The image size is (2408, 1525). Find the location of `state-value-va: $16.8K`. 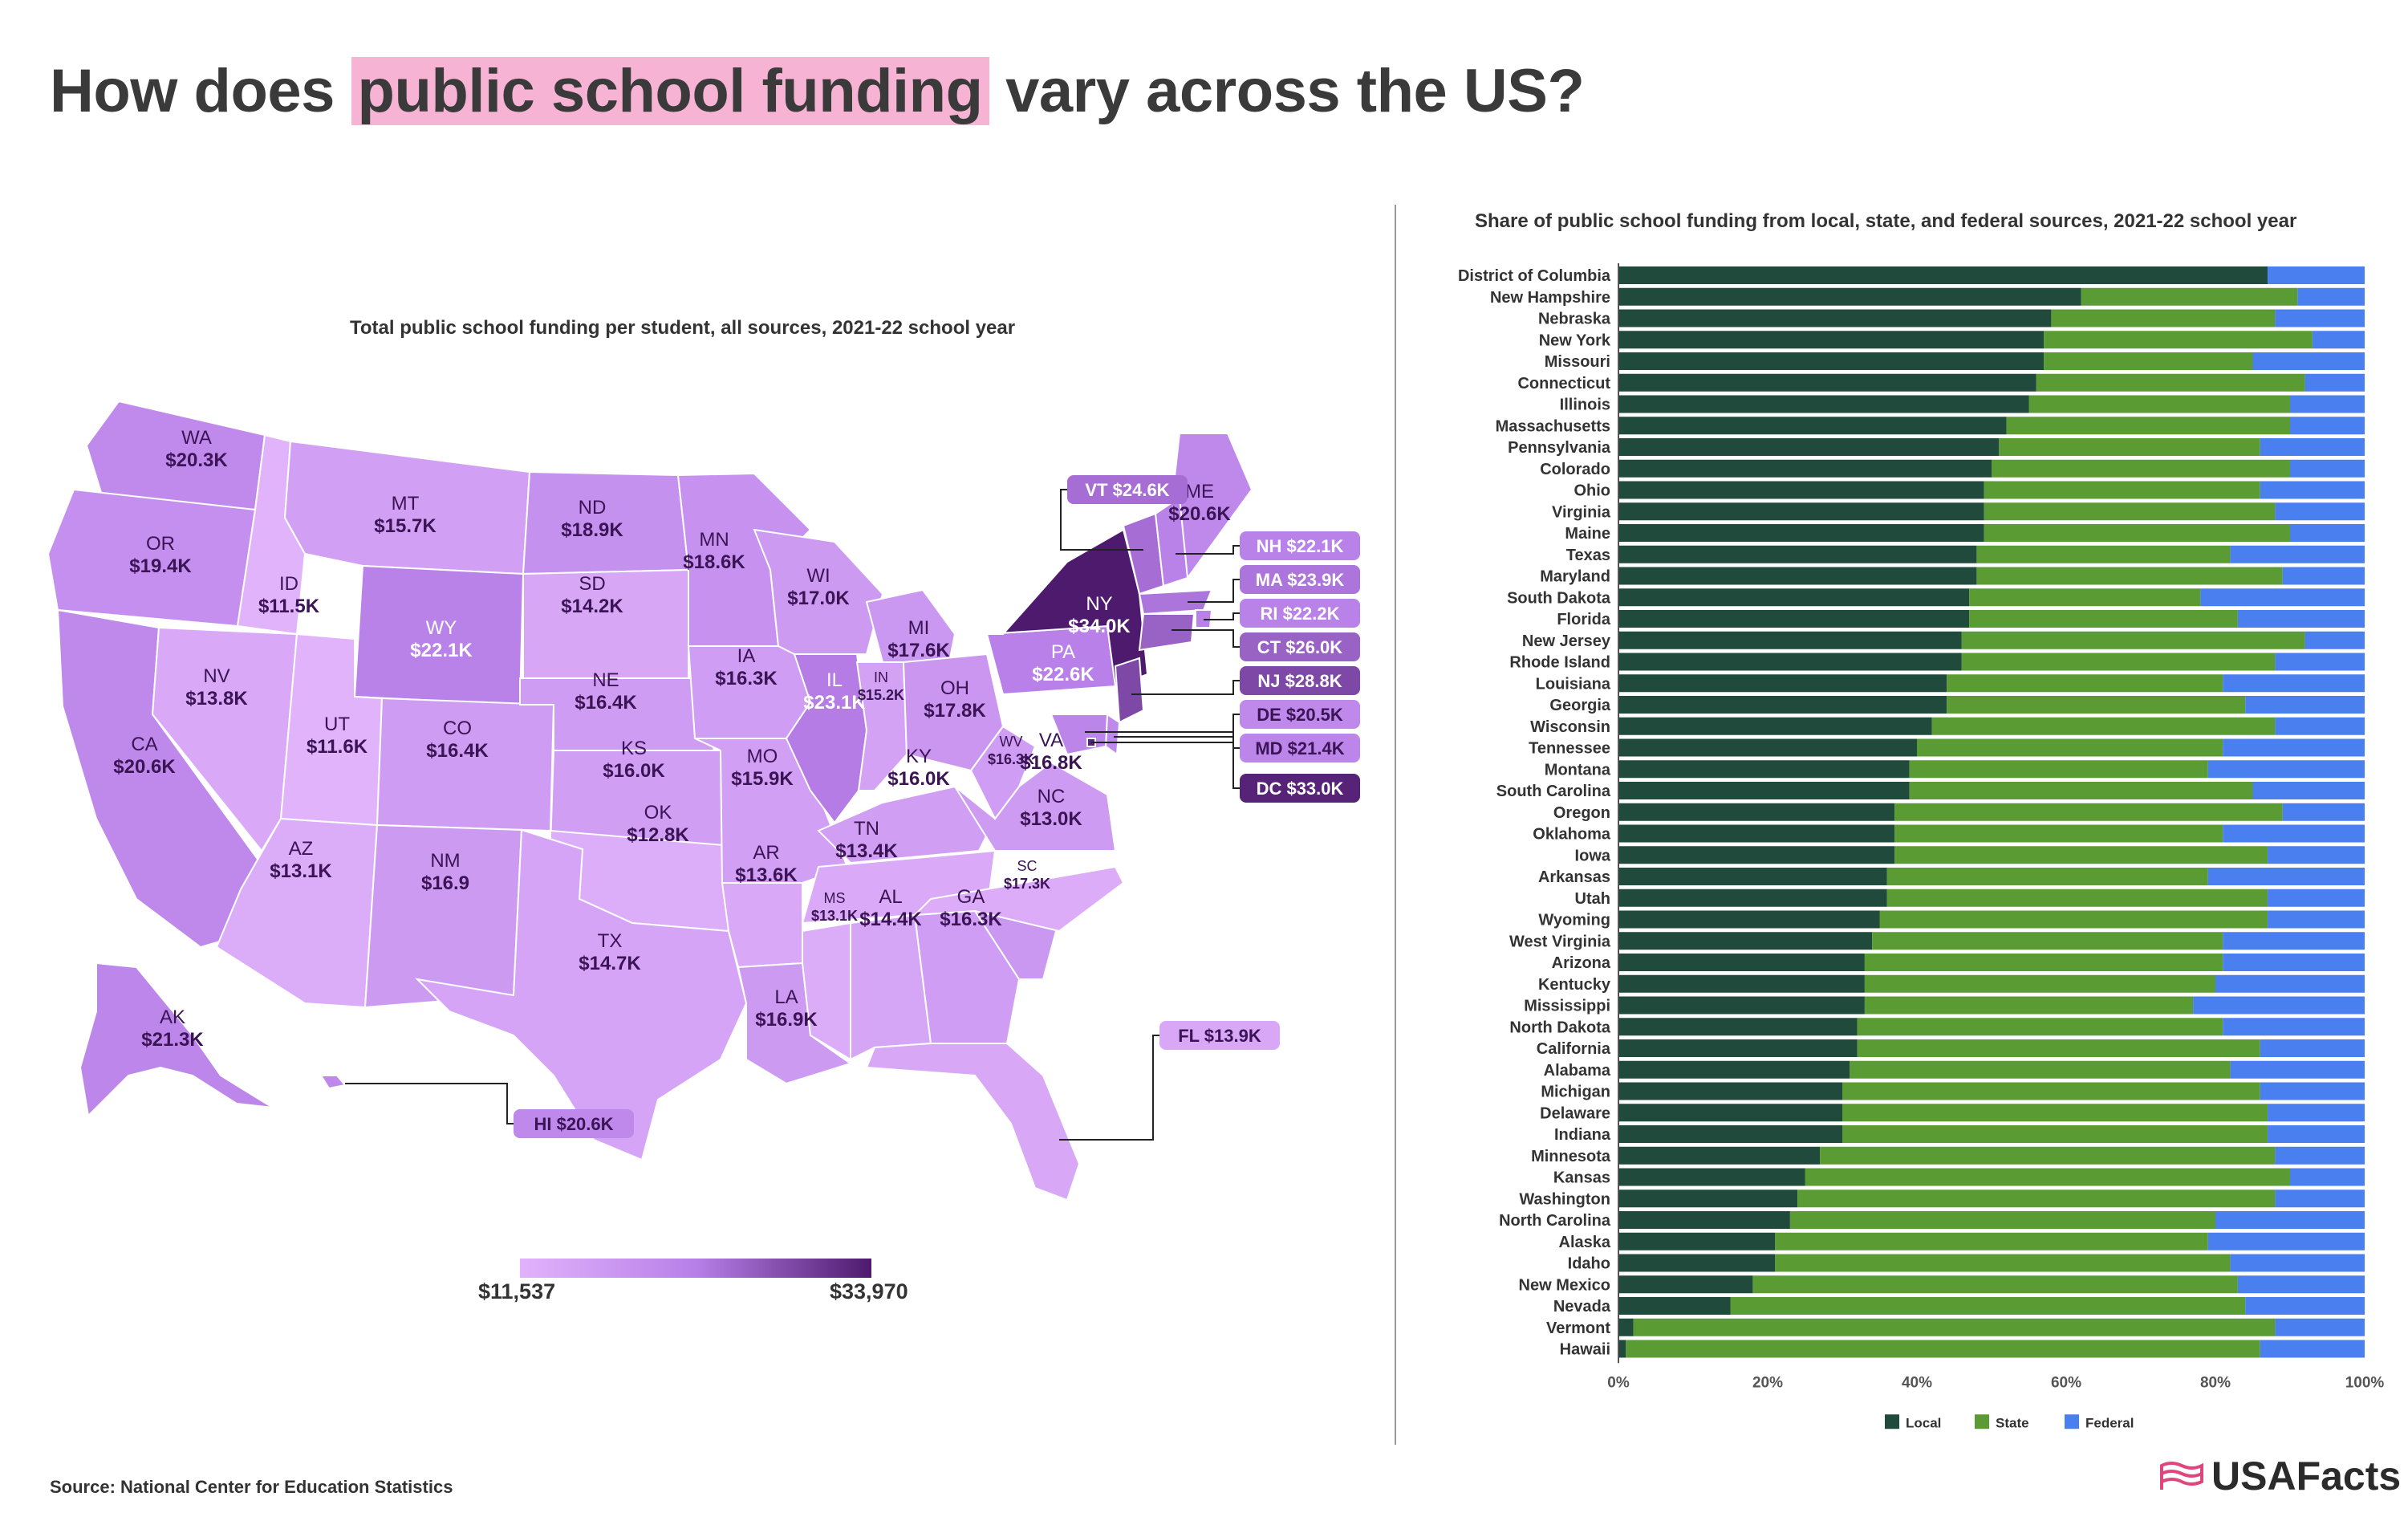

state-value-va: $16.8K is located at coordinates (1051, 763).